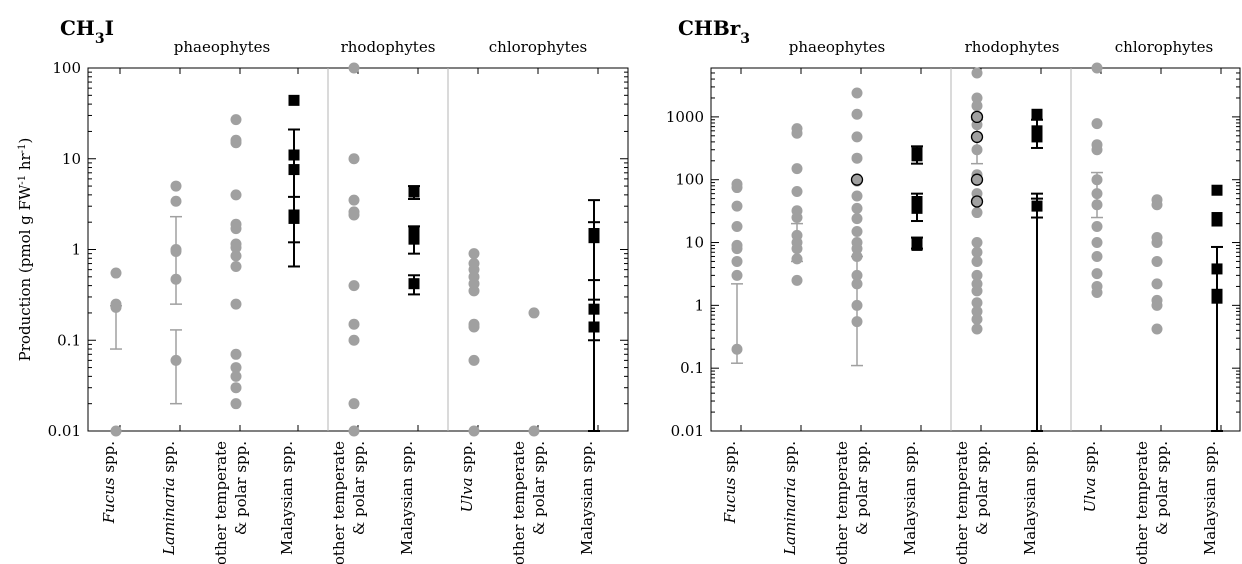  Describe the element at coordinates (977, 137) in the screenshot. I see `data-point-outlined` at that location.